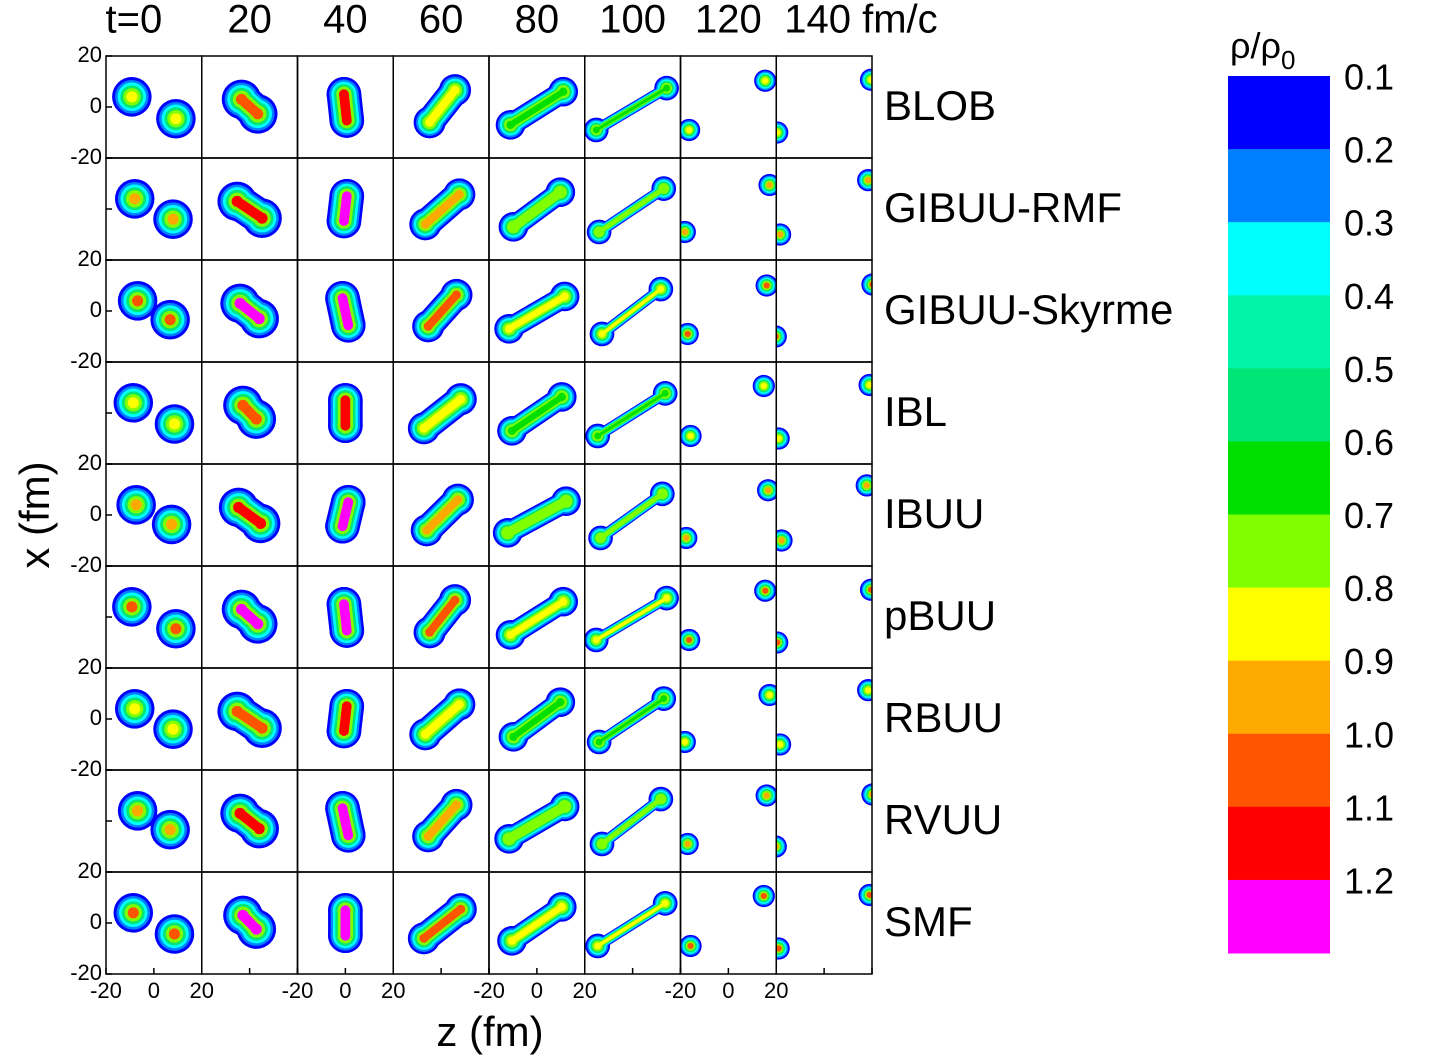 The image size is (1439, 1064). What do you see at coordinates (1369, 442) in the screenshot?
I see `colorbar-label: 0.6` at bounding box center [1369, 442].